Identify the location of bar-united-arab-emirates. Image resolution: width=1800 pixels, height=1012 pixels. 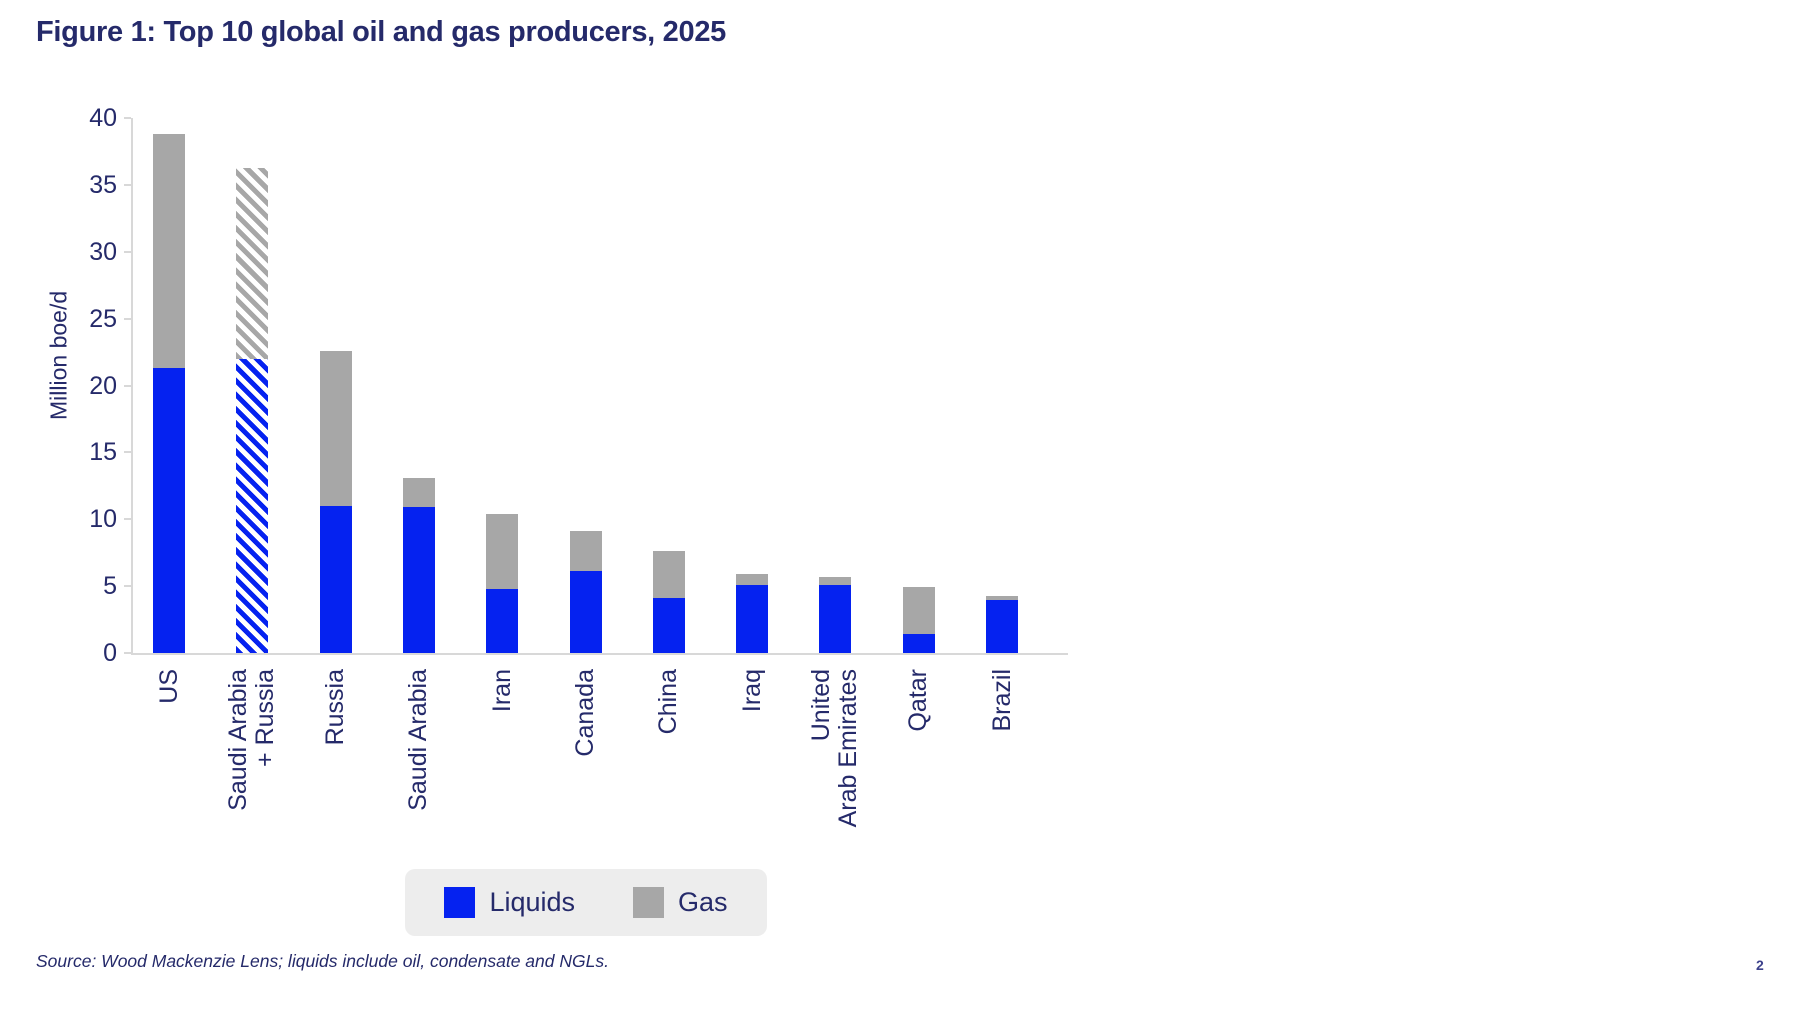
(835, 614).